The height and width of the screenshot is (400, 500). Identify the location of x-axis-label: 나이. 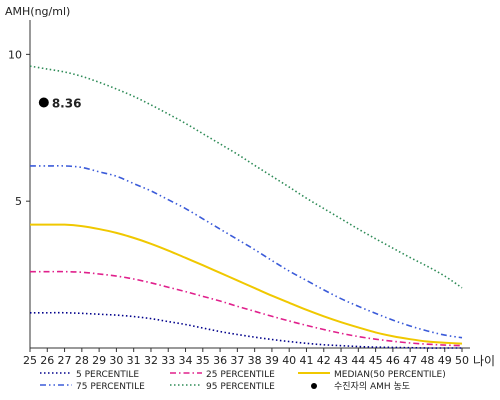
(484, 361).